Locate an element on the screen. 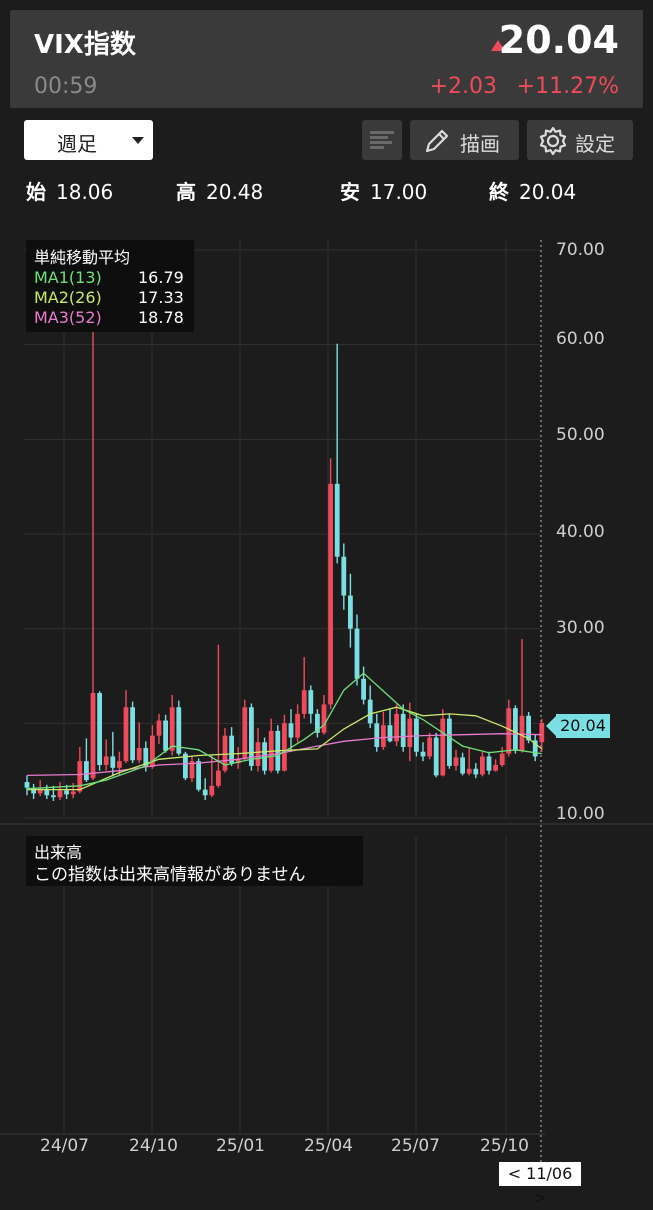 This screenshot has width=653, height=1210. quote-time: 00:59 is located at coordinates (66, 86).